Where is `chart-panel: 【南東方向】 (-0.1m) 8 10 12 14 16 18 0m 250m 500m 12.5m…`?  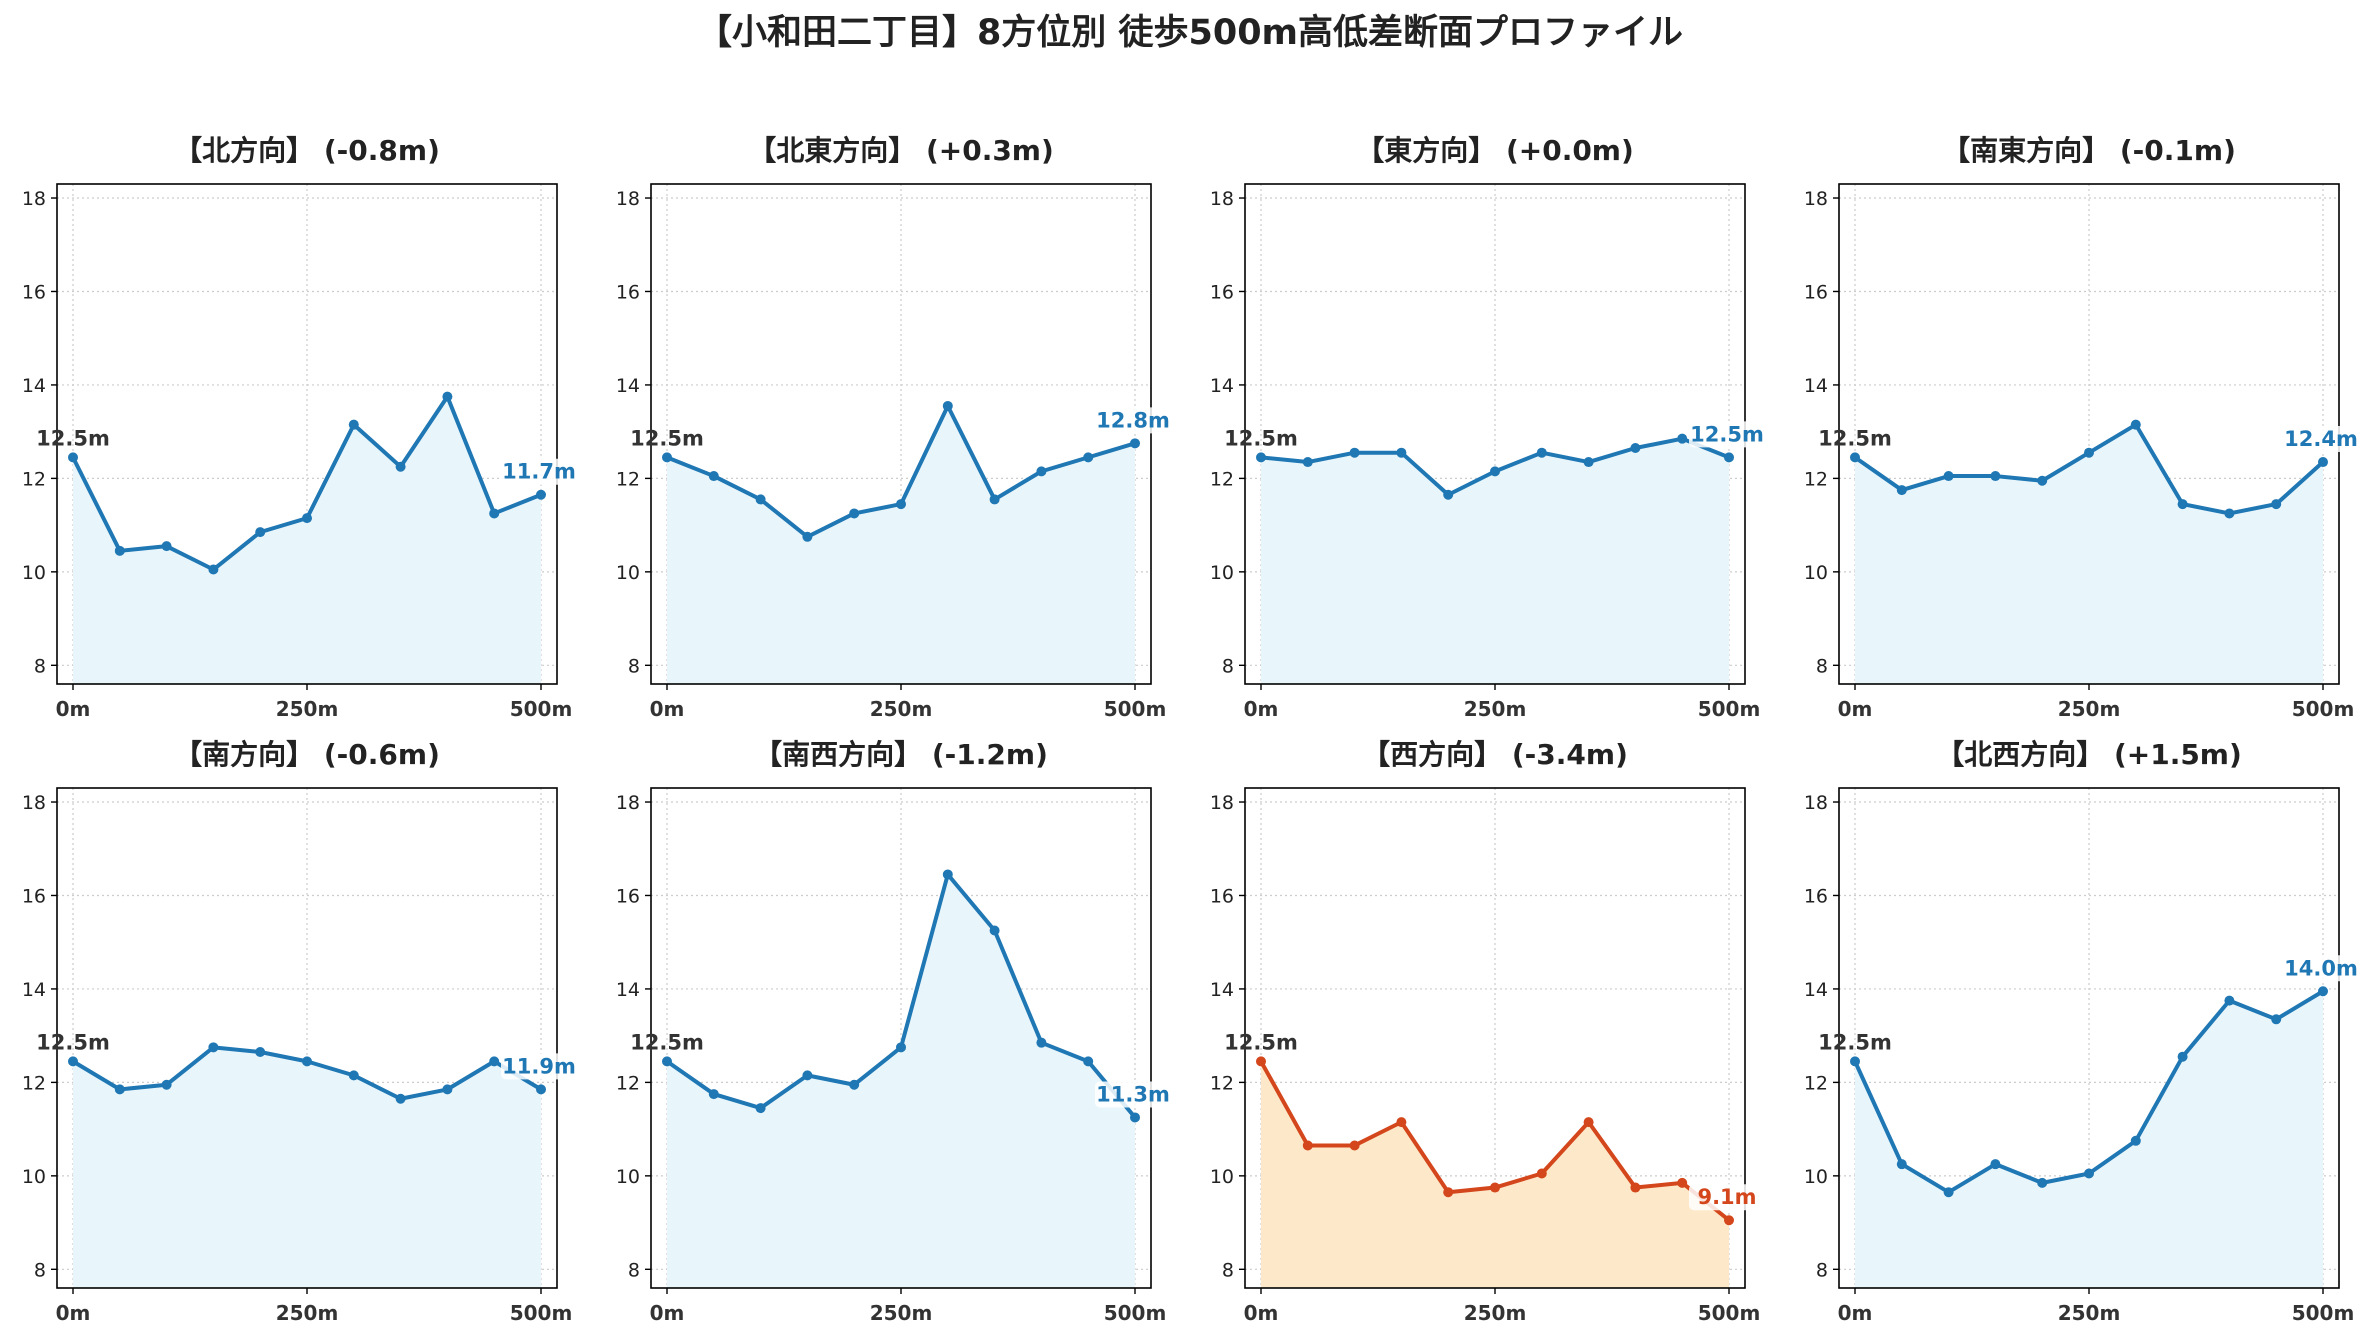 chart-panel: 【南東方向】 (-0.1m) 8 10 12 14 16 18 0m 250m 500m 12.5m… is located at coordinates (2081, 427).